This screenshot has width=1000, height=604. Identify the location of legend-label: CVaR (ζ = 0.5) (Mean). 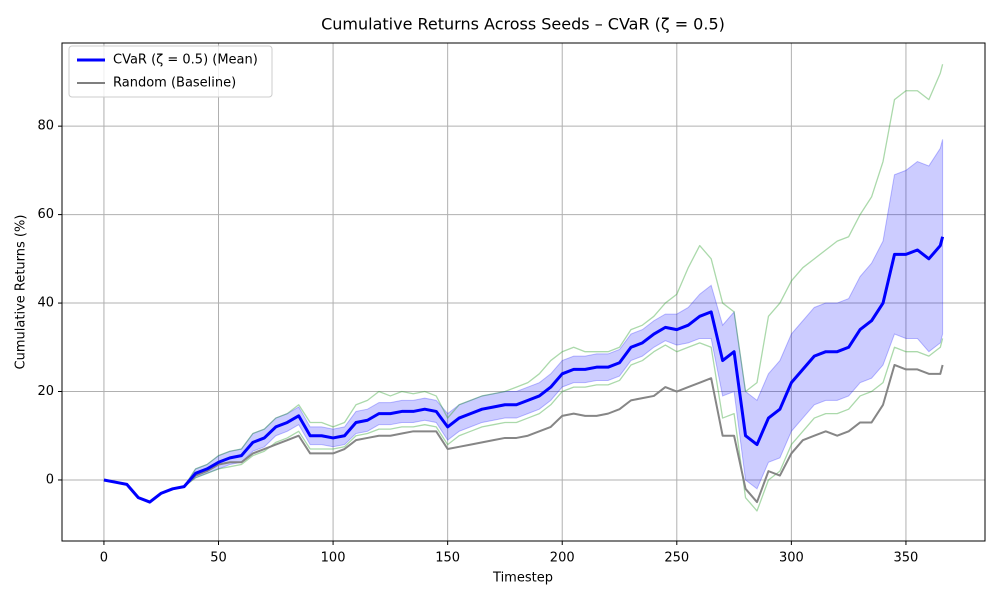
(185, 60).